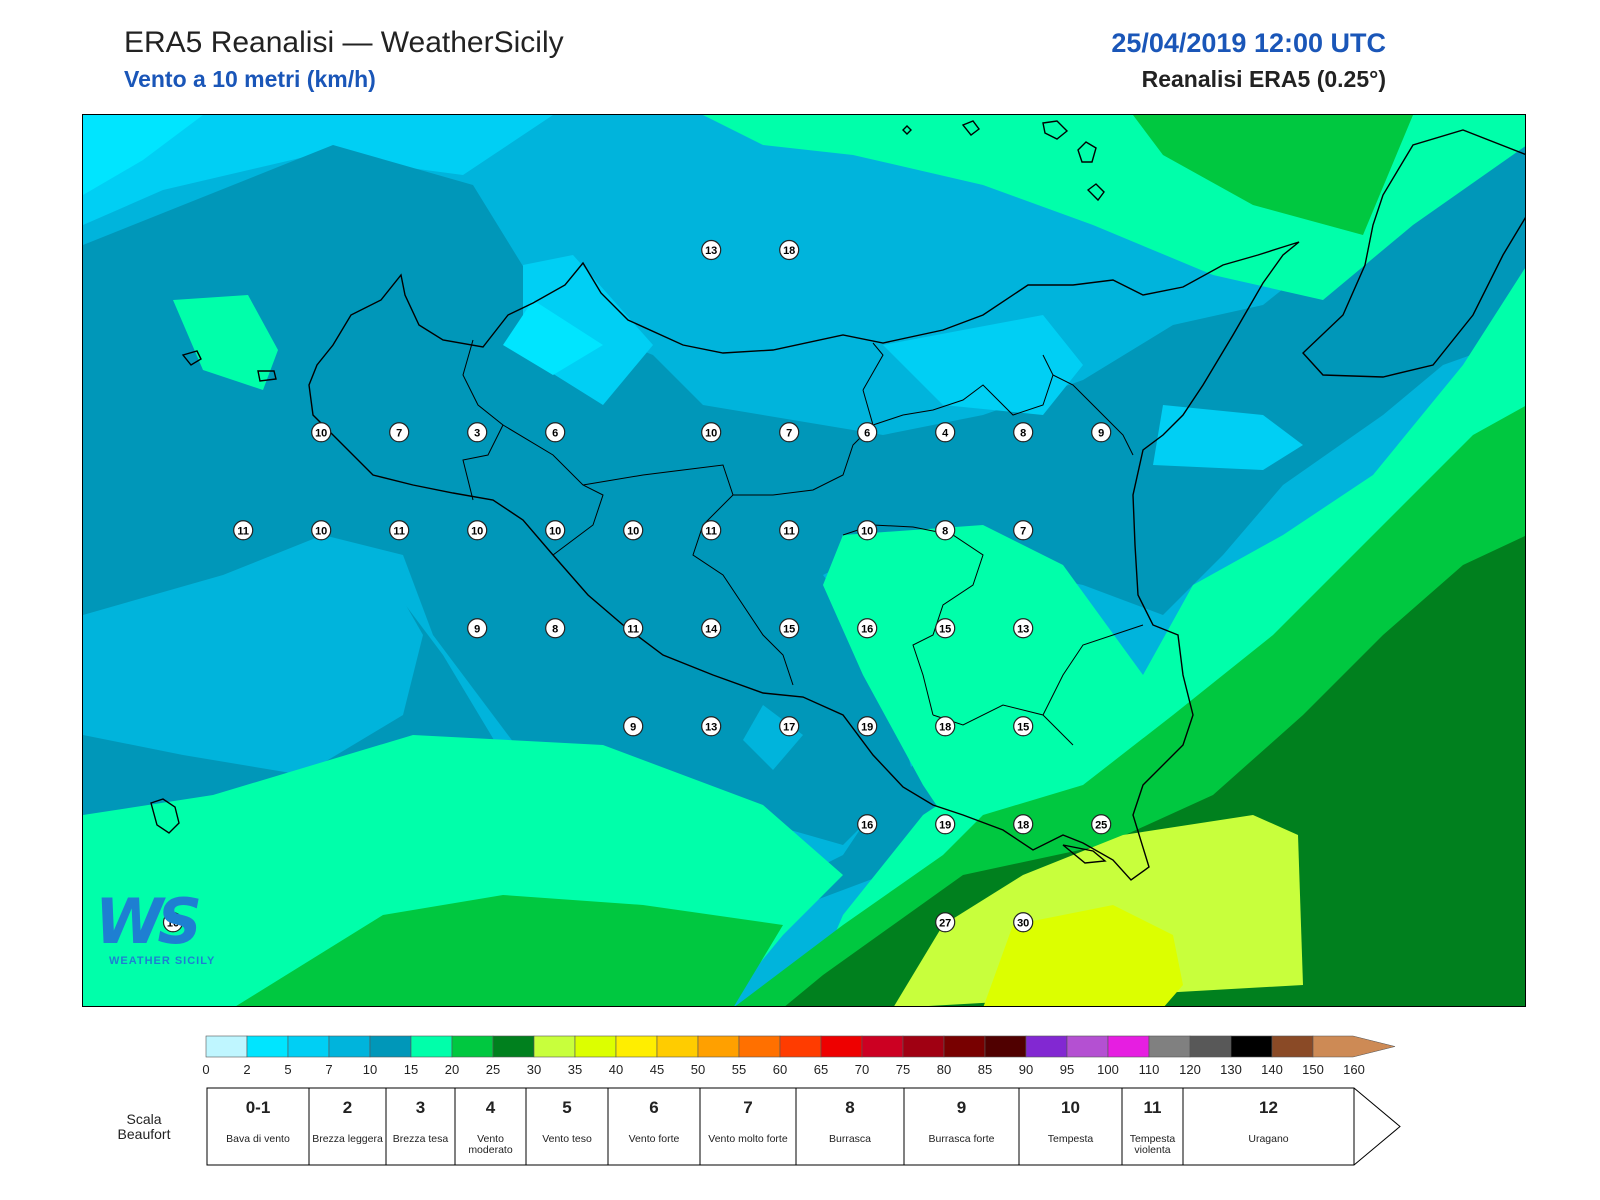  Describe the element at coordinates (1272, 1069) in the screenshot. I see `colorbar-tick-label: 140` at that location.